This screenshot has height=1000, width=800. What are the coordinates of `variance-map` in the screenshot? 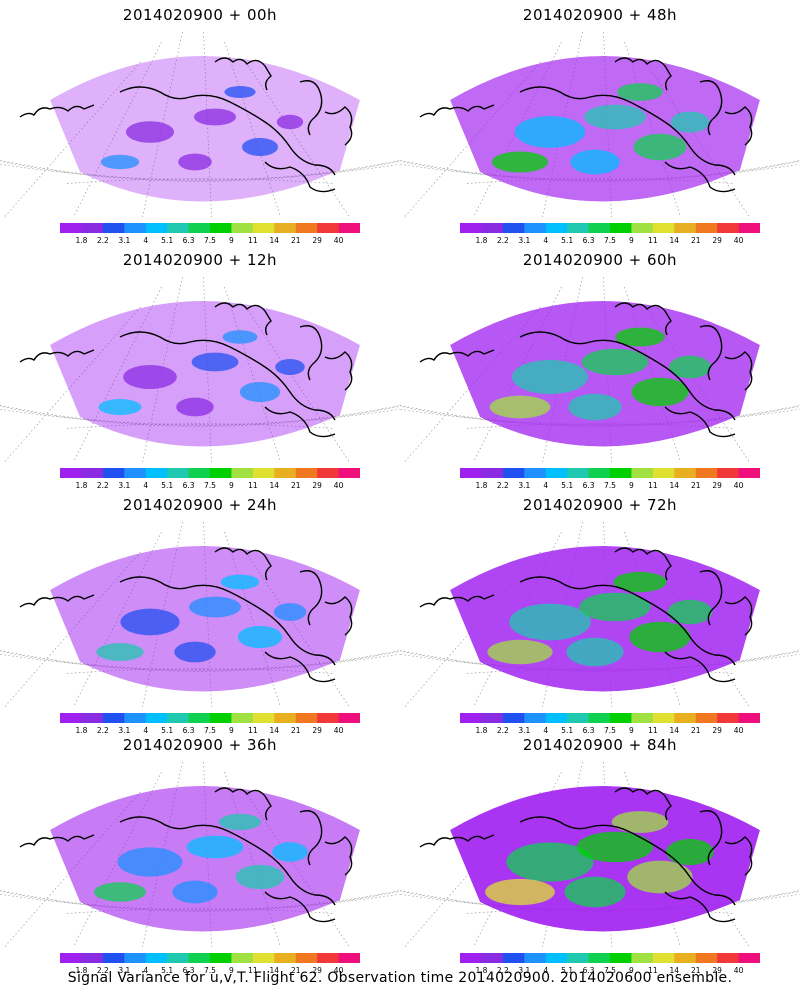 It's located at (600, 369).